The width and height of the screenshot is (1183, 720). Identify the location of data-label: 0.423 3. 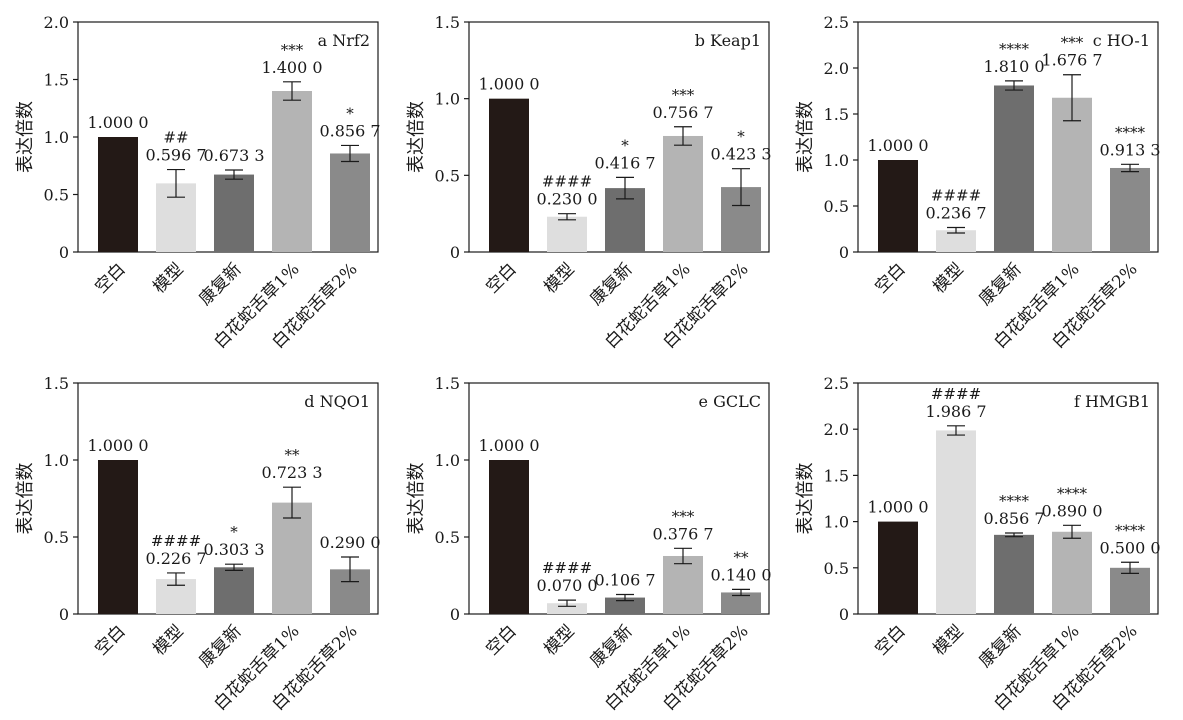
(740, 154).